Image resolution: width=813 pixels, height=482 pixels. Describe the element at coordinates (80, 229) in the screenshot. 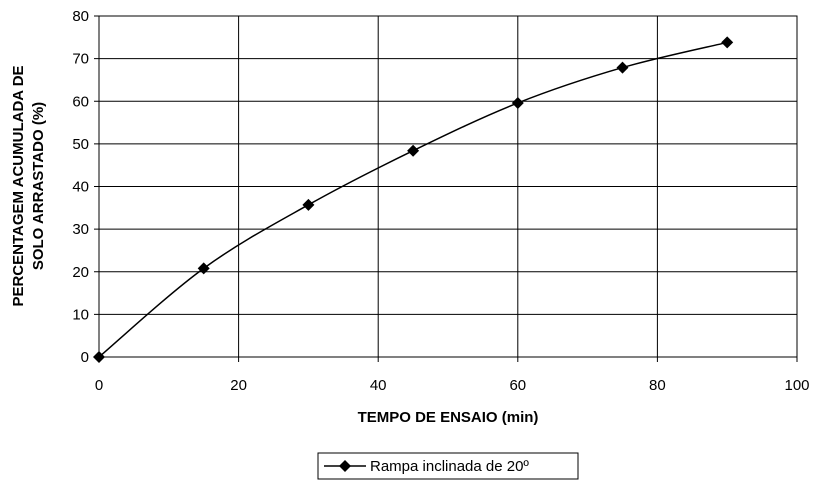

I see `y-tick-label-3: 30` at that location.